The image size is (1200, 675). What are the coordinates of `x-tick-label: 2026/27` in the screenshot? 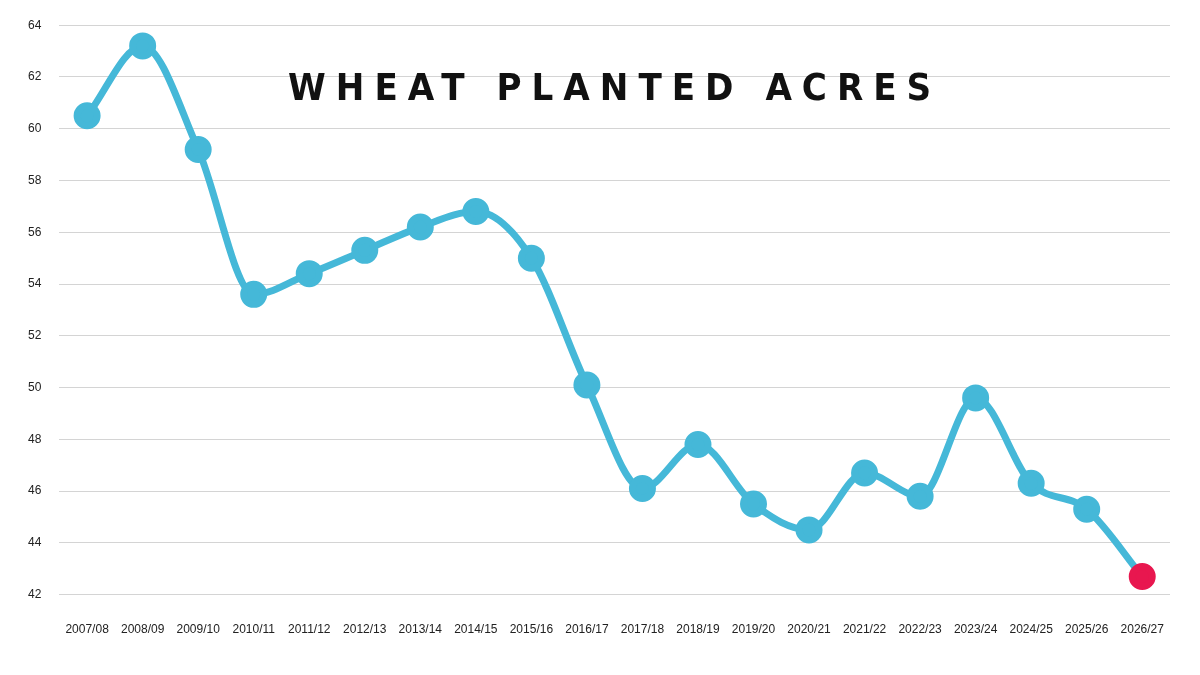 It's located at (1142, 629).